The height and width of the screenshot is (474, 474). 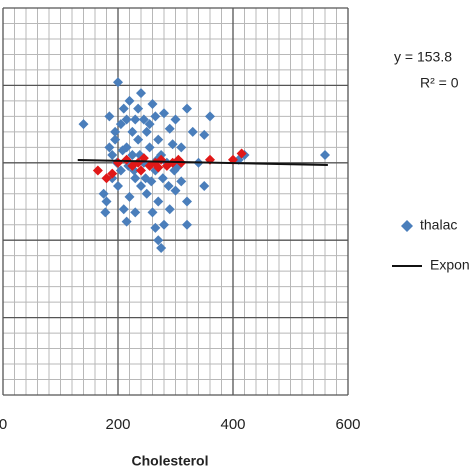 I want to click on trend-r-squared: R² = 0, so click(x=439, y=83).